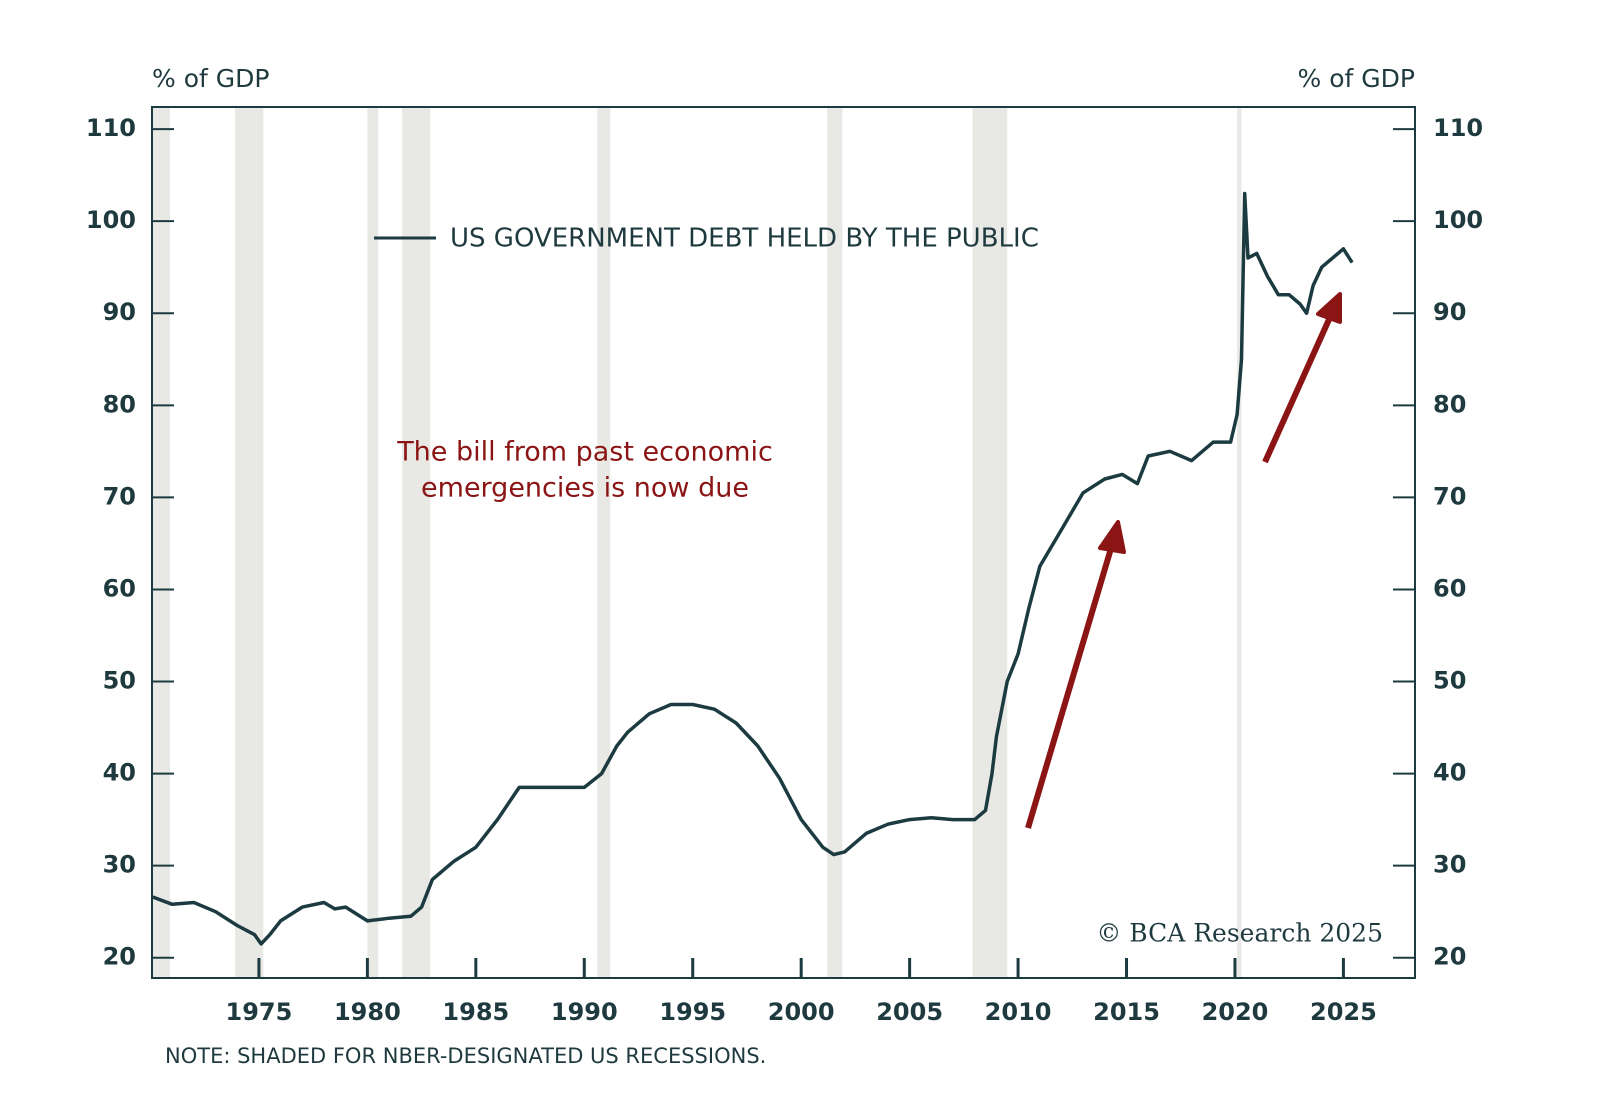 Image resolution: width=1600 pixels, height=1107 pixels. What do you see at coordinates (367, 1012) in the screenshot?
I see `x-tick-label: 1980` at bounding box center [367, 1012].